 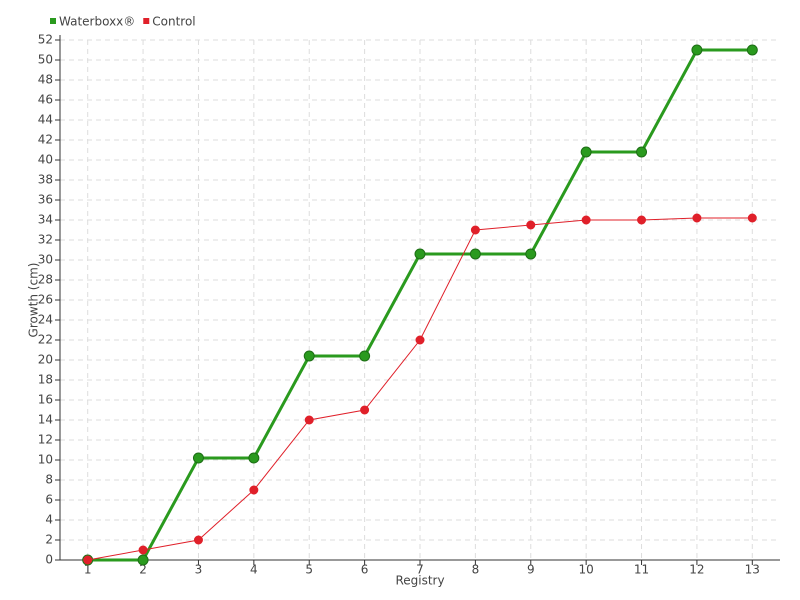 I want to click on y-tick-label: 18, so click(x=45, y=380).